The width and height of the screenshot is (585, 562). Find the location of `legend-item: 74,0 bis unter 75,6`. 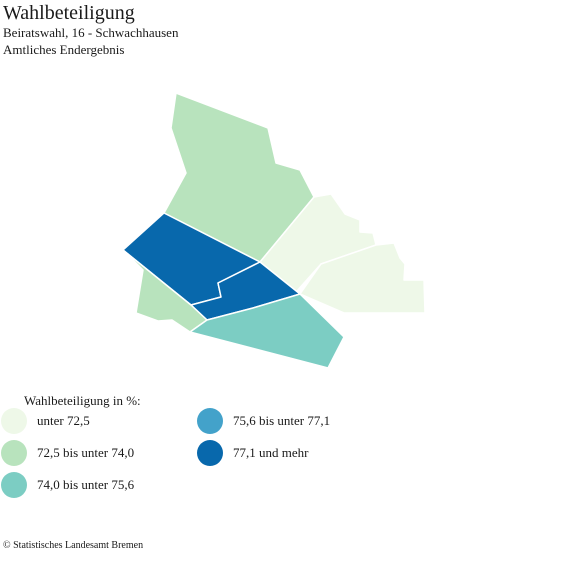

legend-item: 74,0 bis unter 75,6 is located at coordinates (67, 485).